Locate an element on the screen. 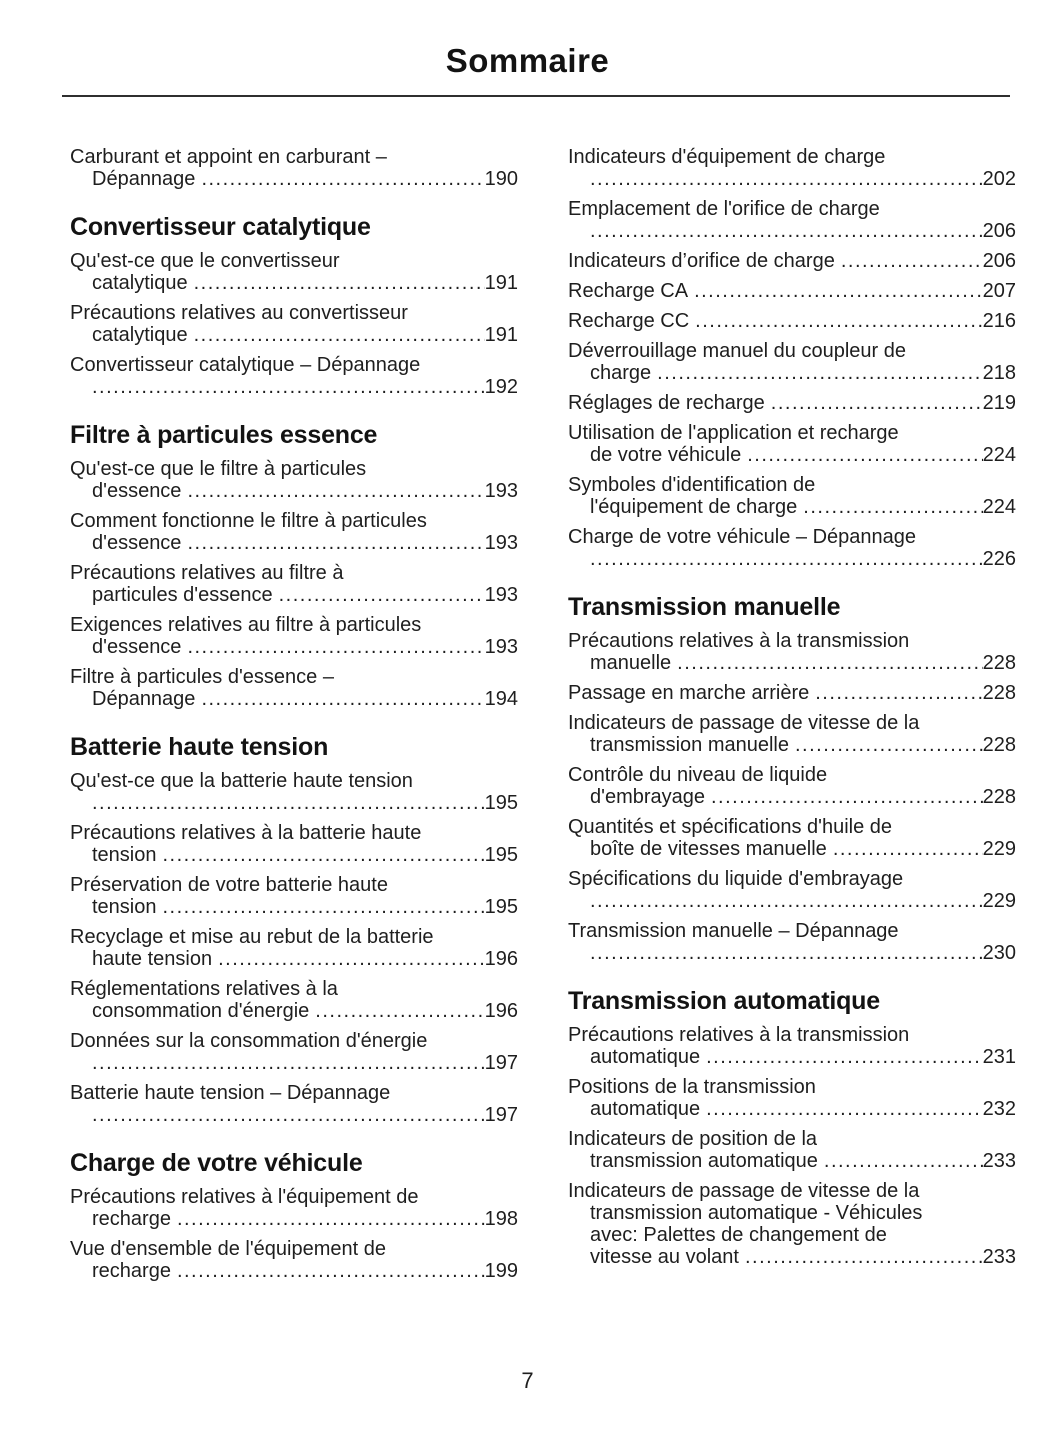  toc-entry-text: Indicateurs de position de la is located at coordinates (693, 1139).